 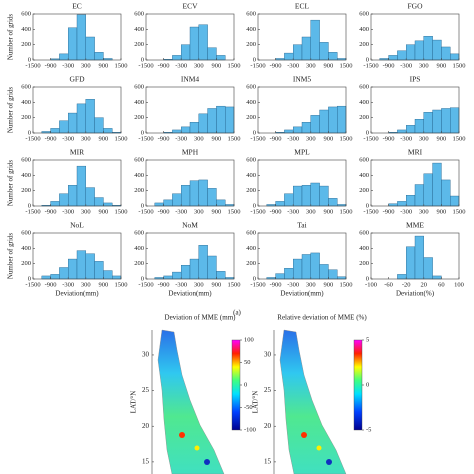 I want to click on colorbar-tick-label: 5, so click(x=367, y=339).